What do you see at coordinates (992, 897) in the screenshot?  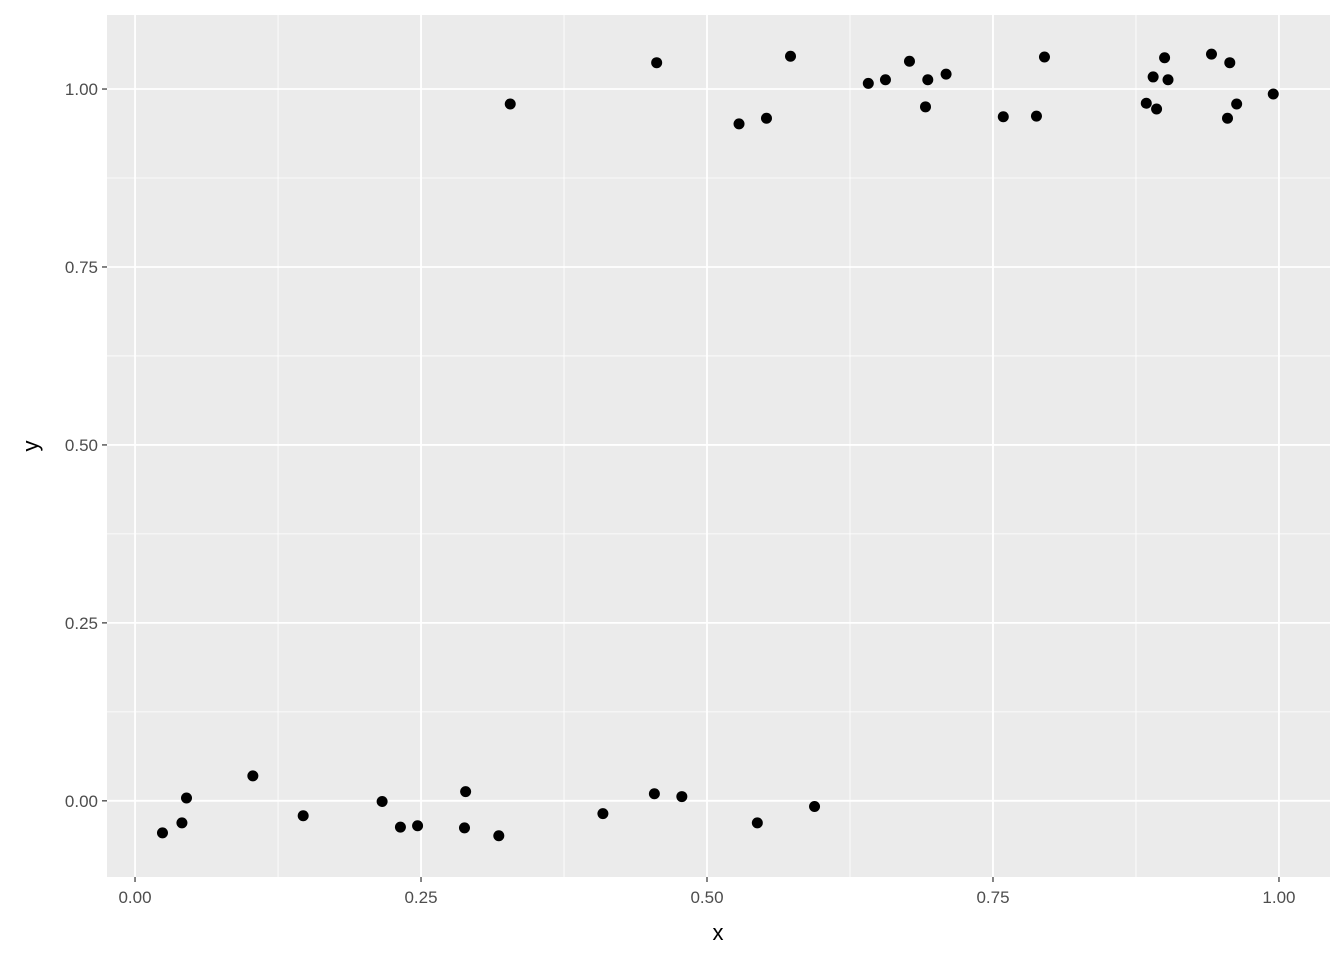 I see `x-tick-label: 0.75` at bounding box center [992, 897].